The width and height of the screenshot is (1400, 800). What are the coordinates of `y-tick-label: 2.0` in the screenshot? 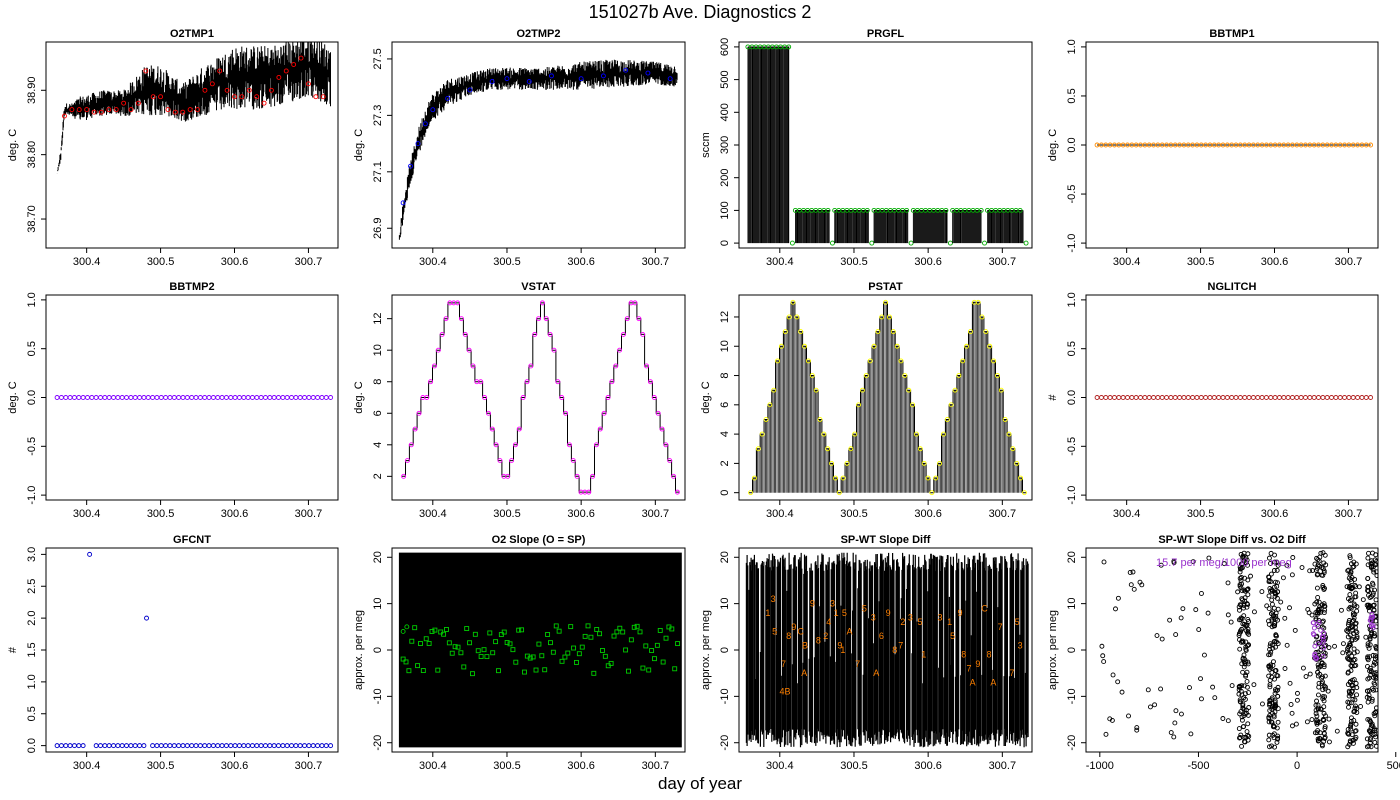 It's located at (32, 617).